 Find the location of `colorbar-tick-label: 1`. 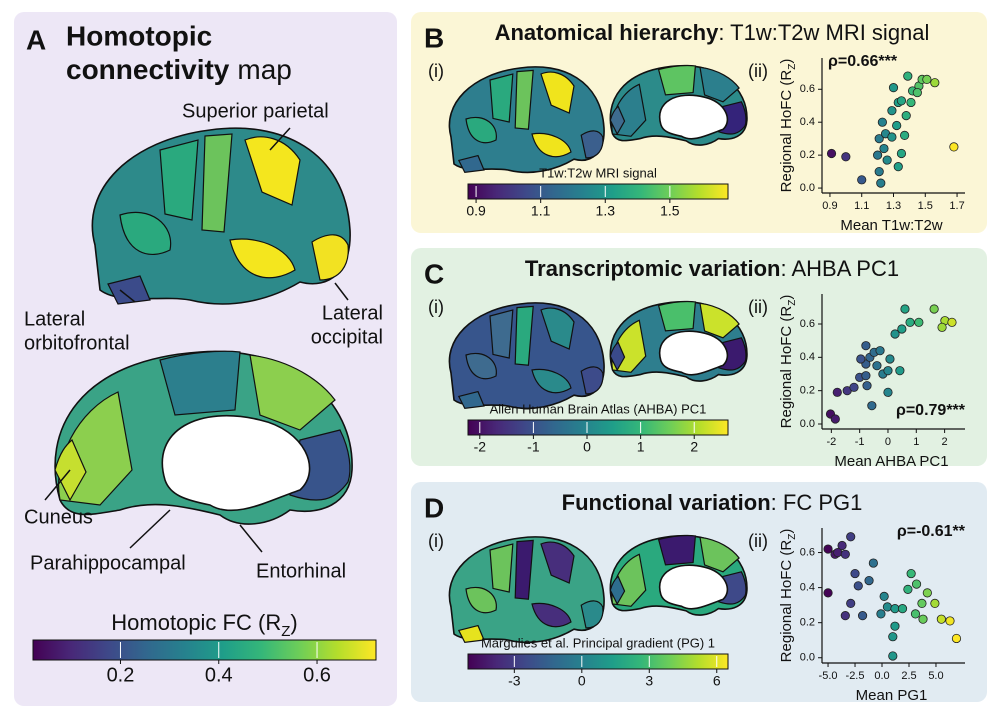

colorbar-tick-label: 1 is located at coordinates (641, 447).